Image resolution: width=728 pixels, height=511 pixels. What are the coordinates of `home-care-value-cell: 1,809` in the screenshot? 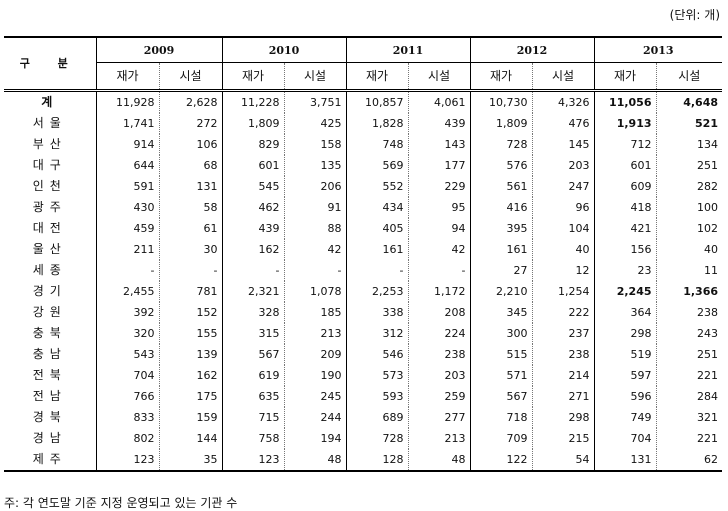 It's located at (500, 123).